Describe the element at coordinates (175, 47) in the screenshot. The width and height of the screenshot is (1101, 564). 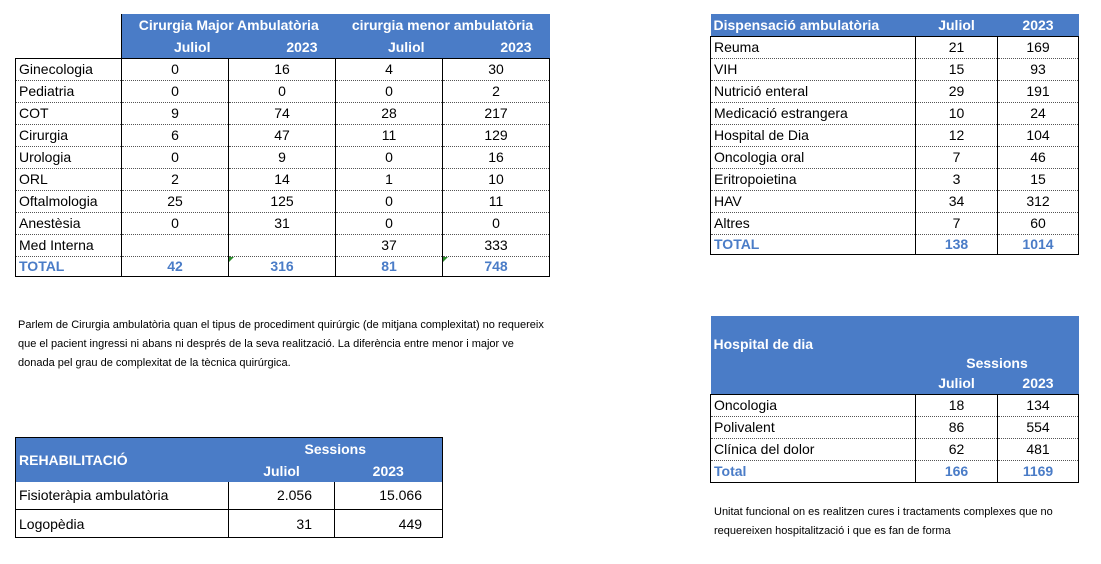
I see `major-month-header: Juliol` at that location.